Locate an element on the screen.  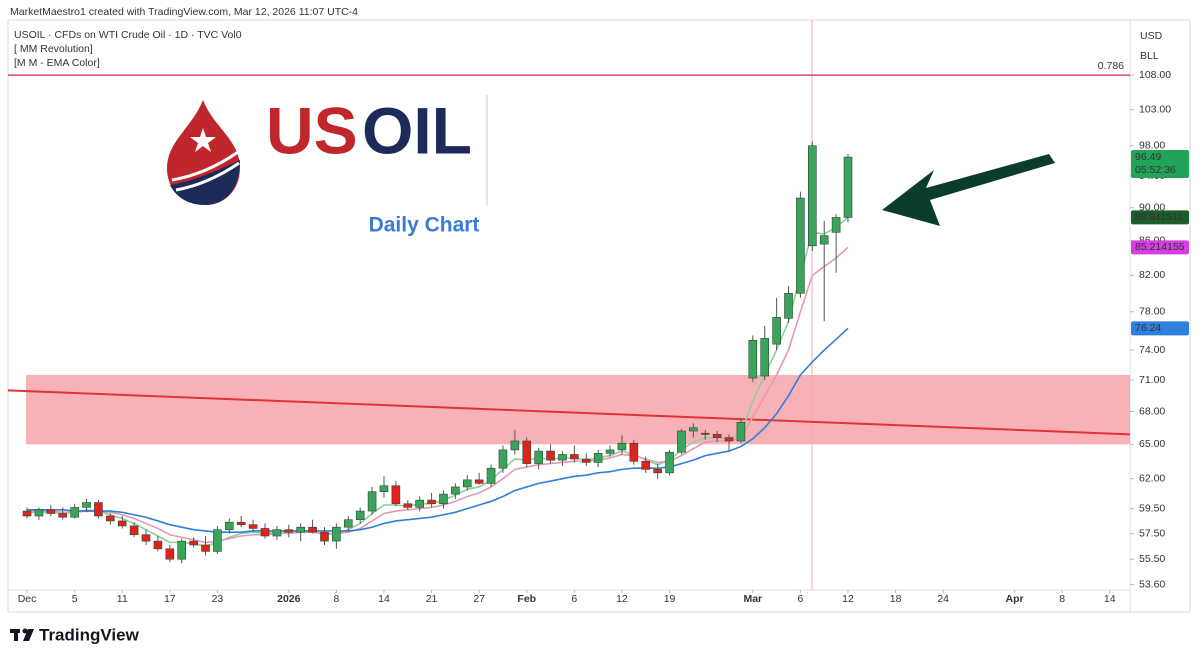
y-tick-label: 82.00 is located at coordinates (1152, 275).